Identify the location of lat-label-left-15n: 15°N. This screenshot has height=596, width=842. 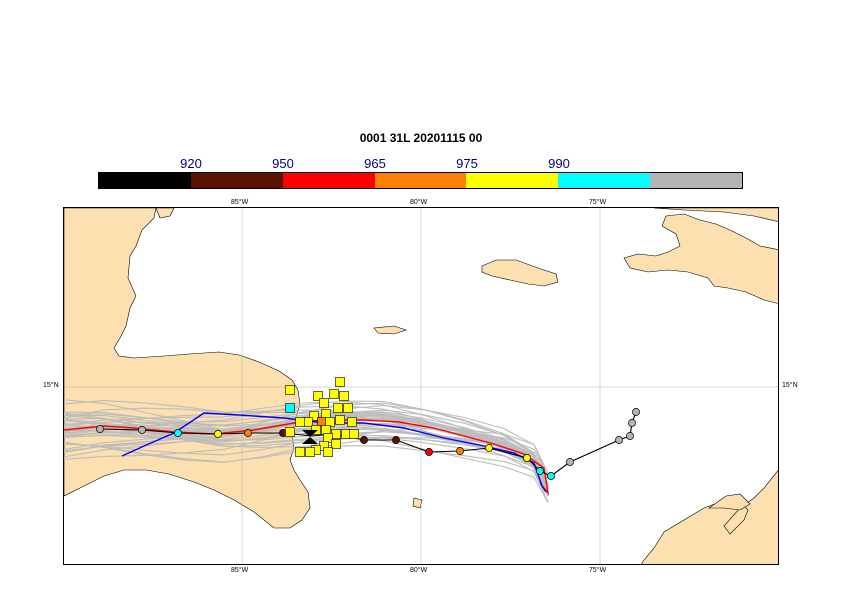
(51, 385).